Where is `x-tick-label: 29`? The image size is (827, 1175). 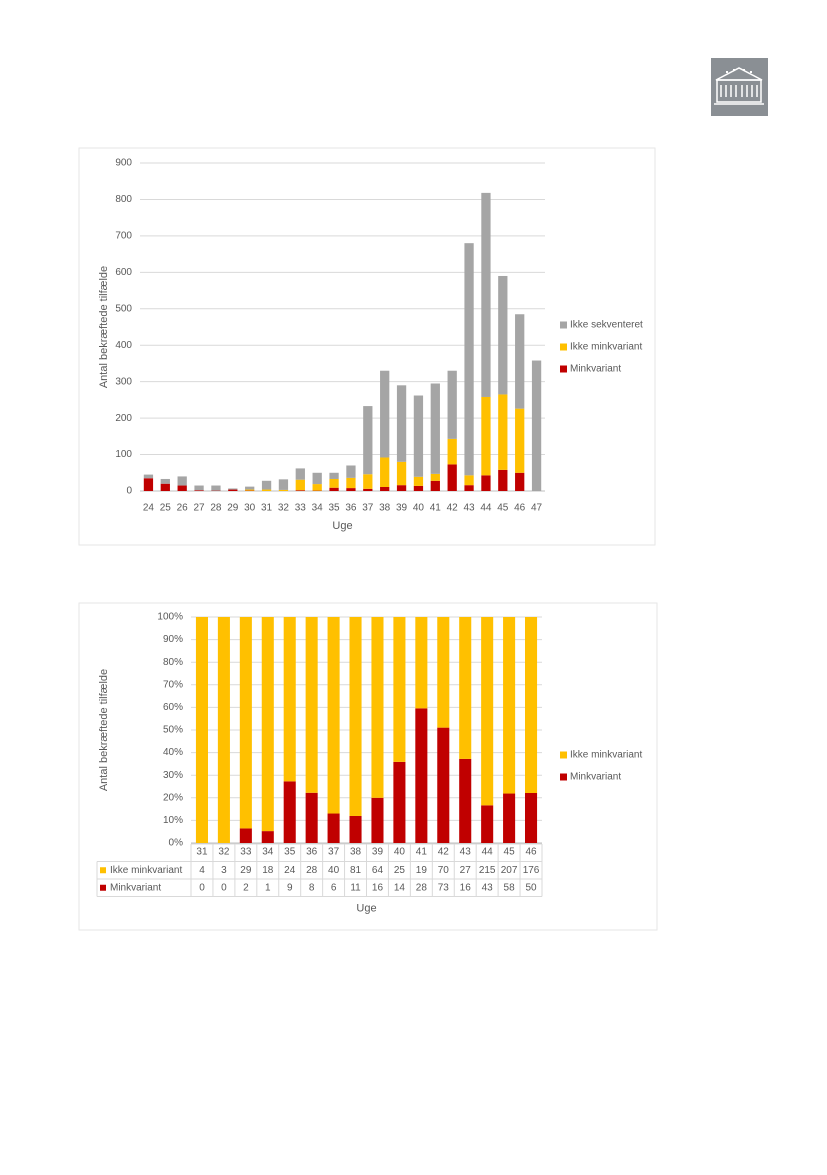
x-tick-label: 29 is located at coordinates (233, 508).